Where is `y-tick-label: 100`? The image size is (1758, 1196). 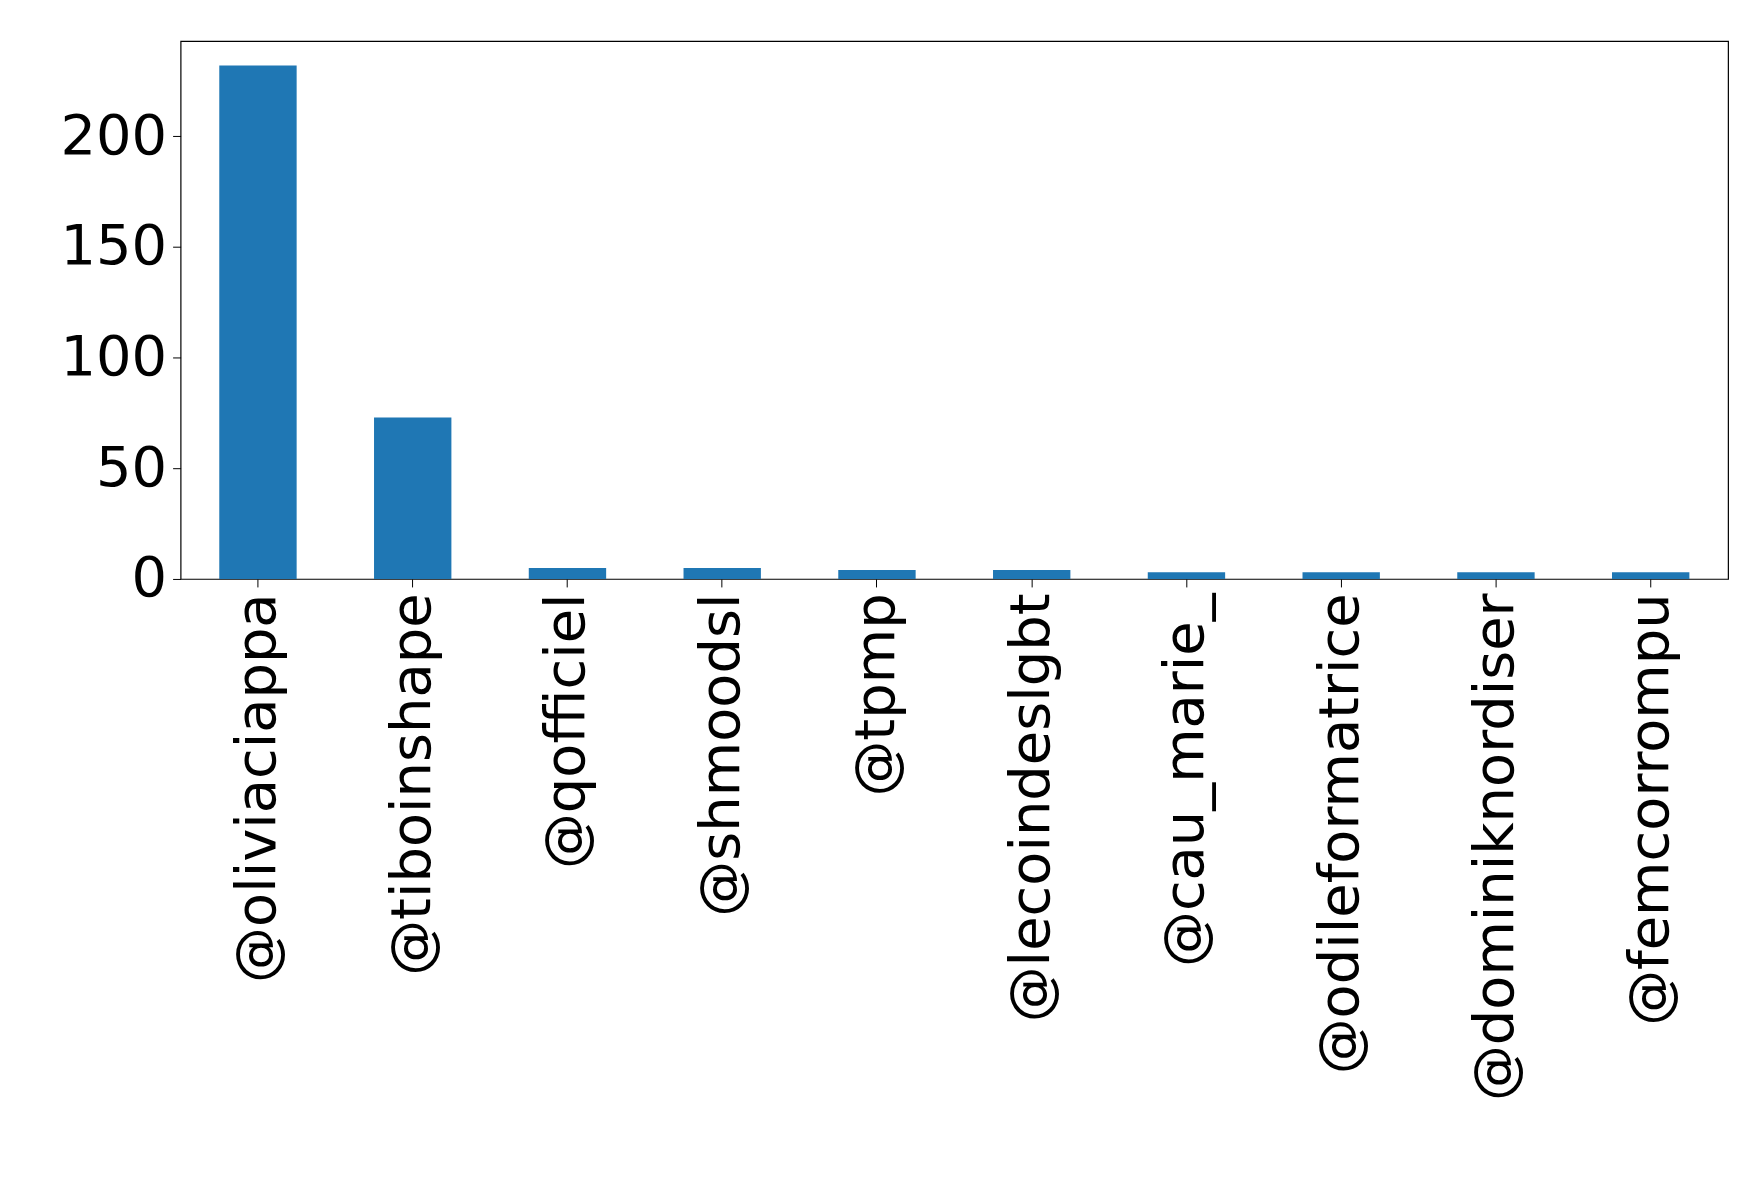
y-tick-label: 100 is located at coordinates (114, 356).